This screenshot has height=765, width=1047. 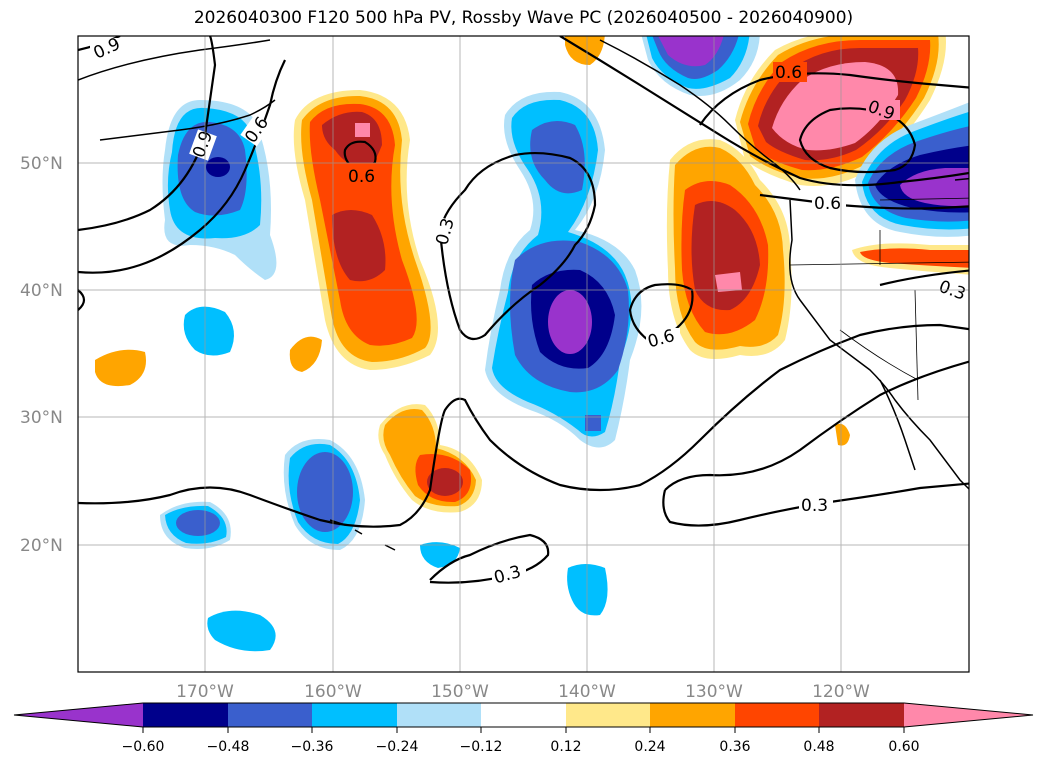 I want to click on colorbar-tick-label: 0.60, so click(x=903, y=747).